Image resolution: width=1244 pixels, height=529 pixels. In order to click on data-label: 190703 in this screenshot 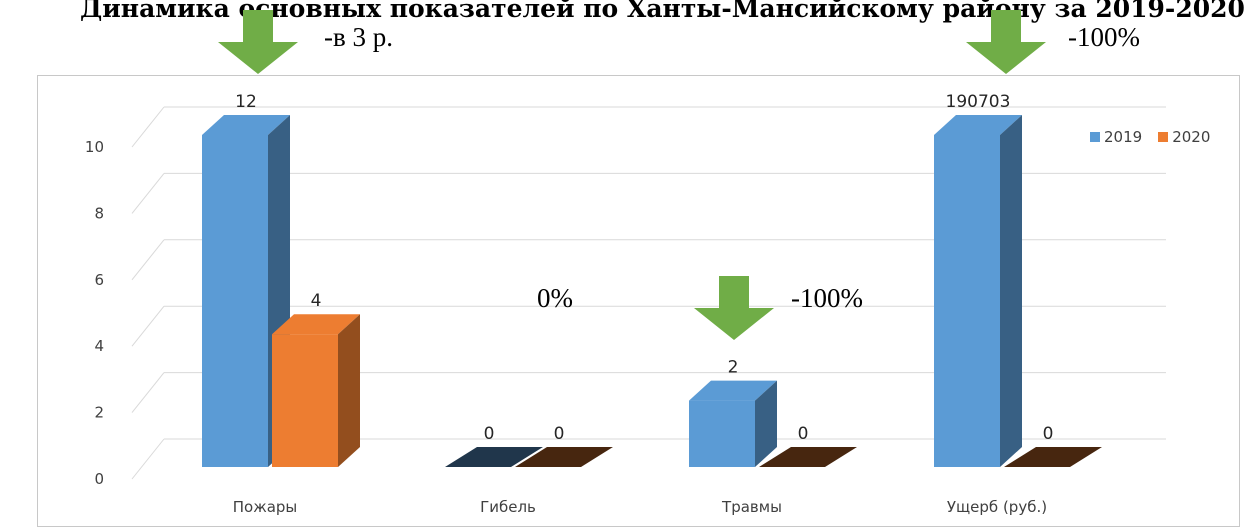, I will do `click(978, 102)`.